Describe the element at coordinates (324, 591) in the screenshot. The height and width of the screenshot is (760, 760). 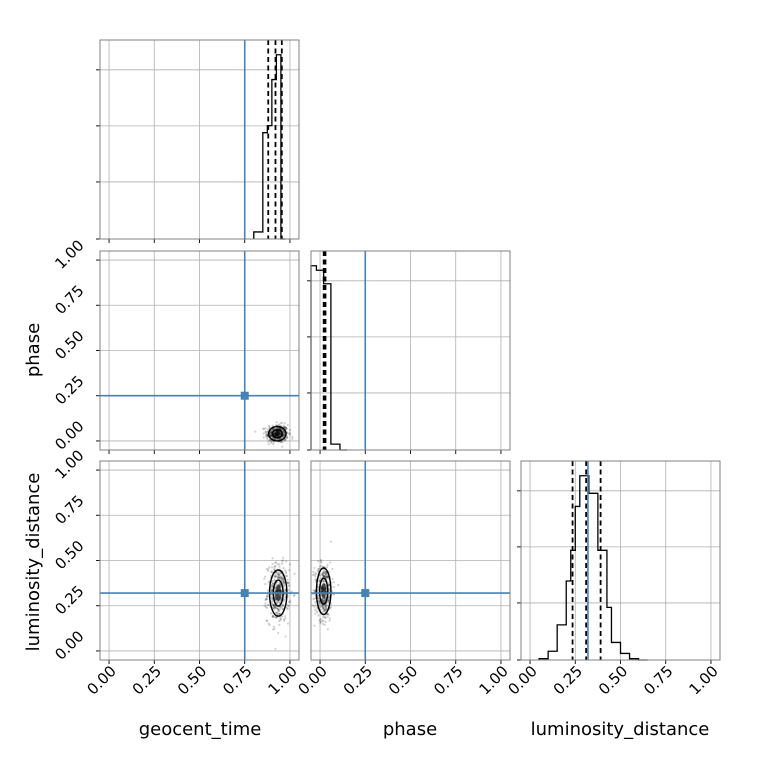
I see `contour-core` at that location.